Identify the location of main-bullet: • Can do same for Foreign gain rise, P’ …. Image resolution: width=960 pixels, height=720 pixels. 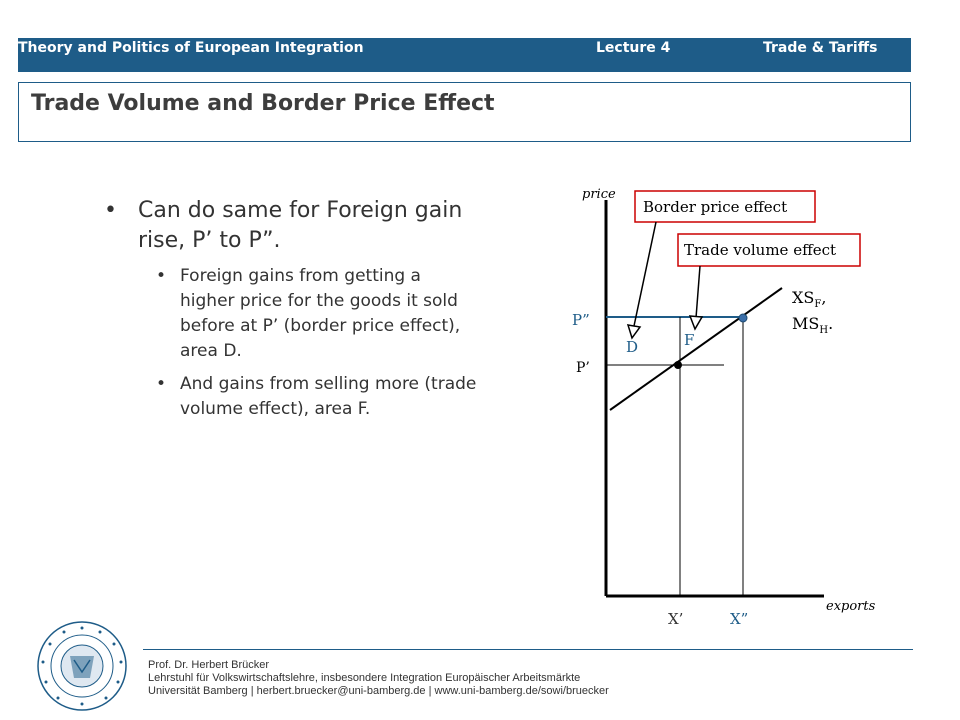
(300, 226).